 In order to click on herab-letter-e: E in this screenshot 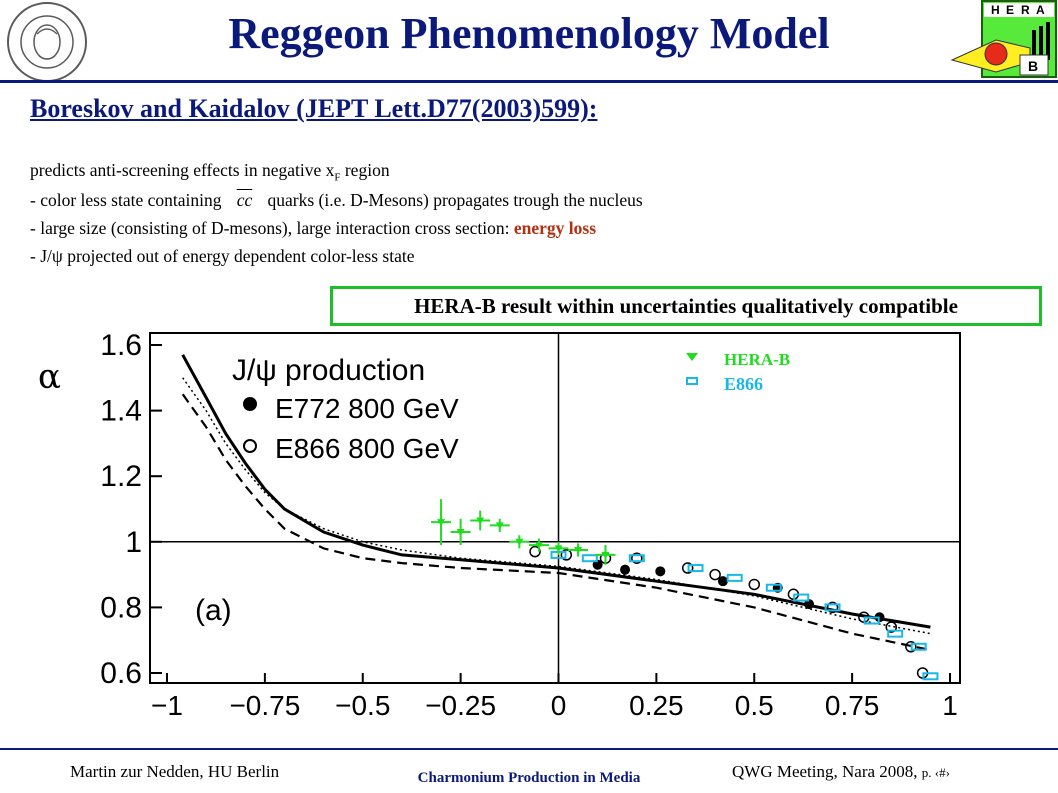, I will do `click(1010, 10)`.